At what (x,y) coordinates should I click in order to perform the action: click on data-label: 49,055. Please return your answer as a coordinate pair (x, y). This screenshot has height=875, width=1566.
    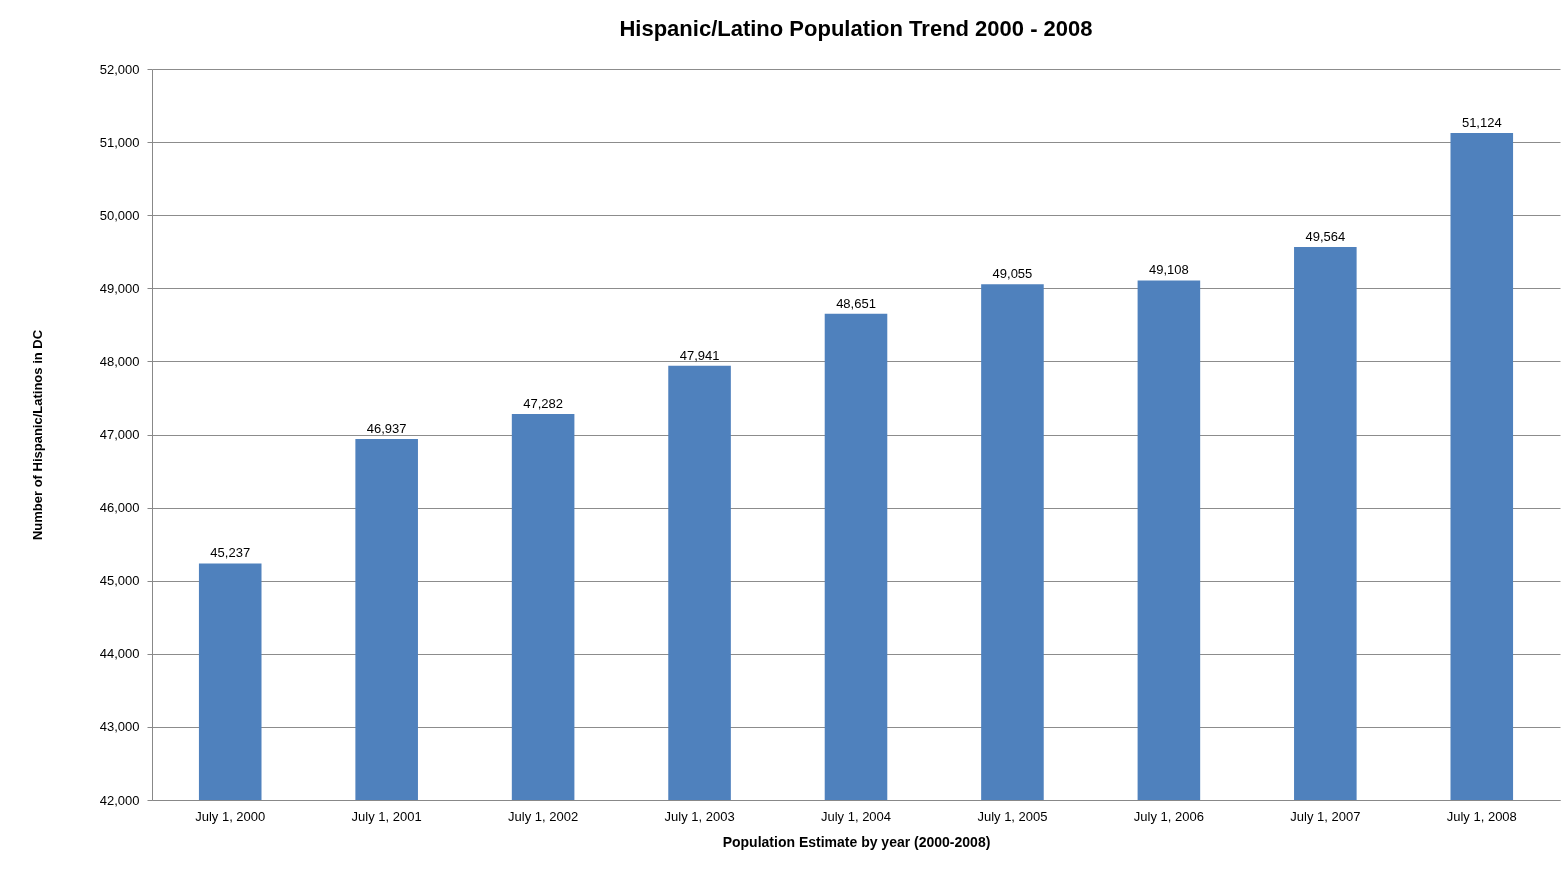
    Looking at the image, I should click on (1012, 274).